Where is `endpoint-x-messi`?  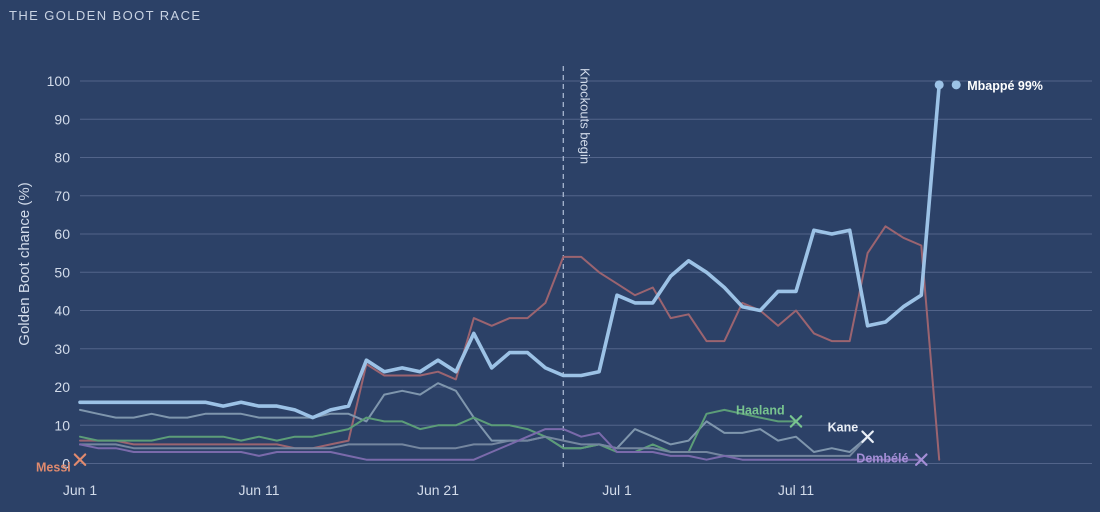
endpoint-x-messi is located at coordinates (80, 459).